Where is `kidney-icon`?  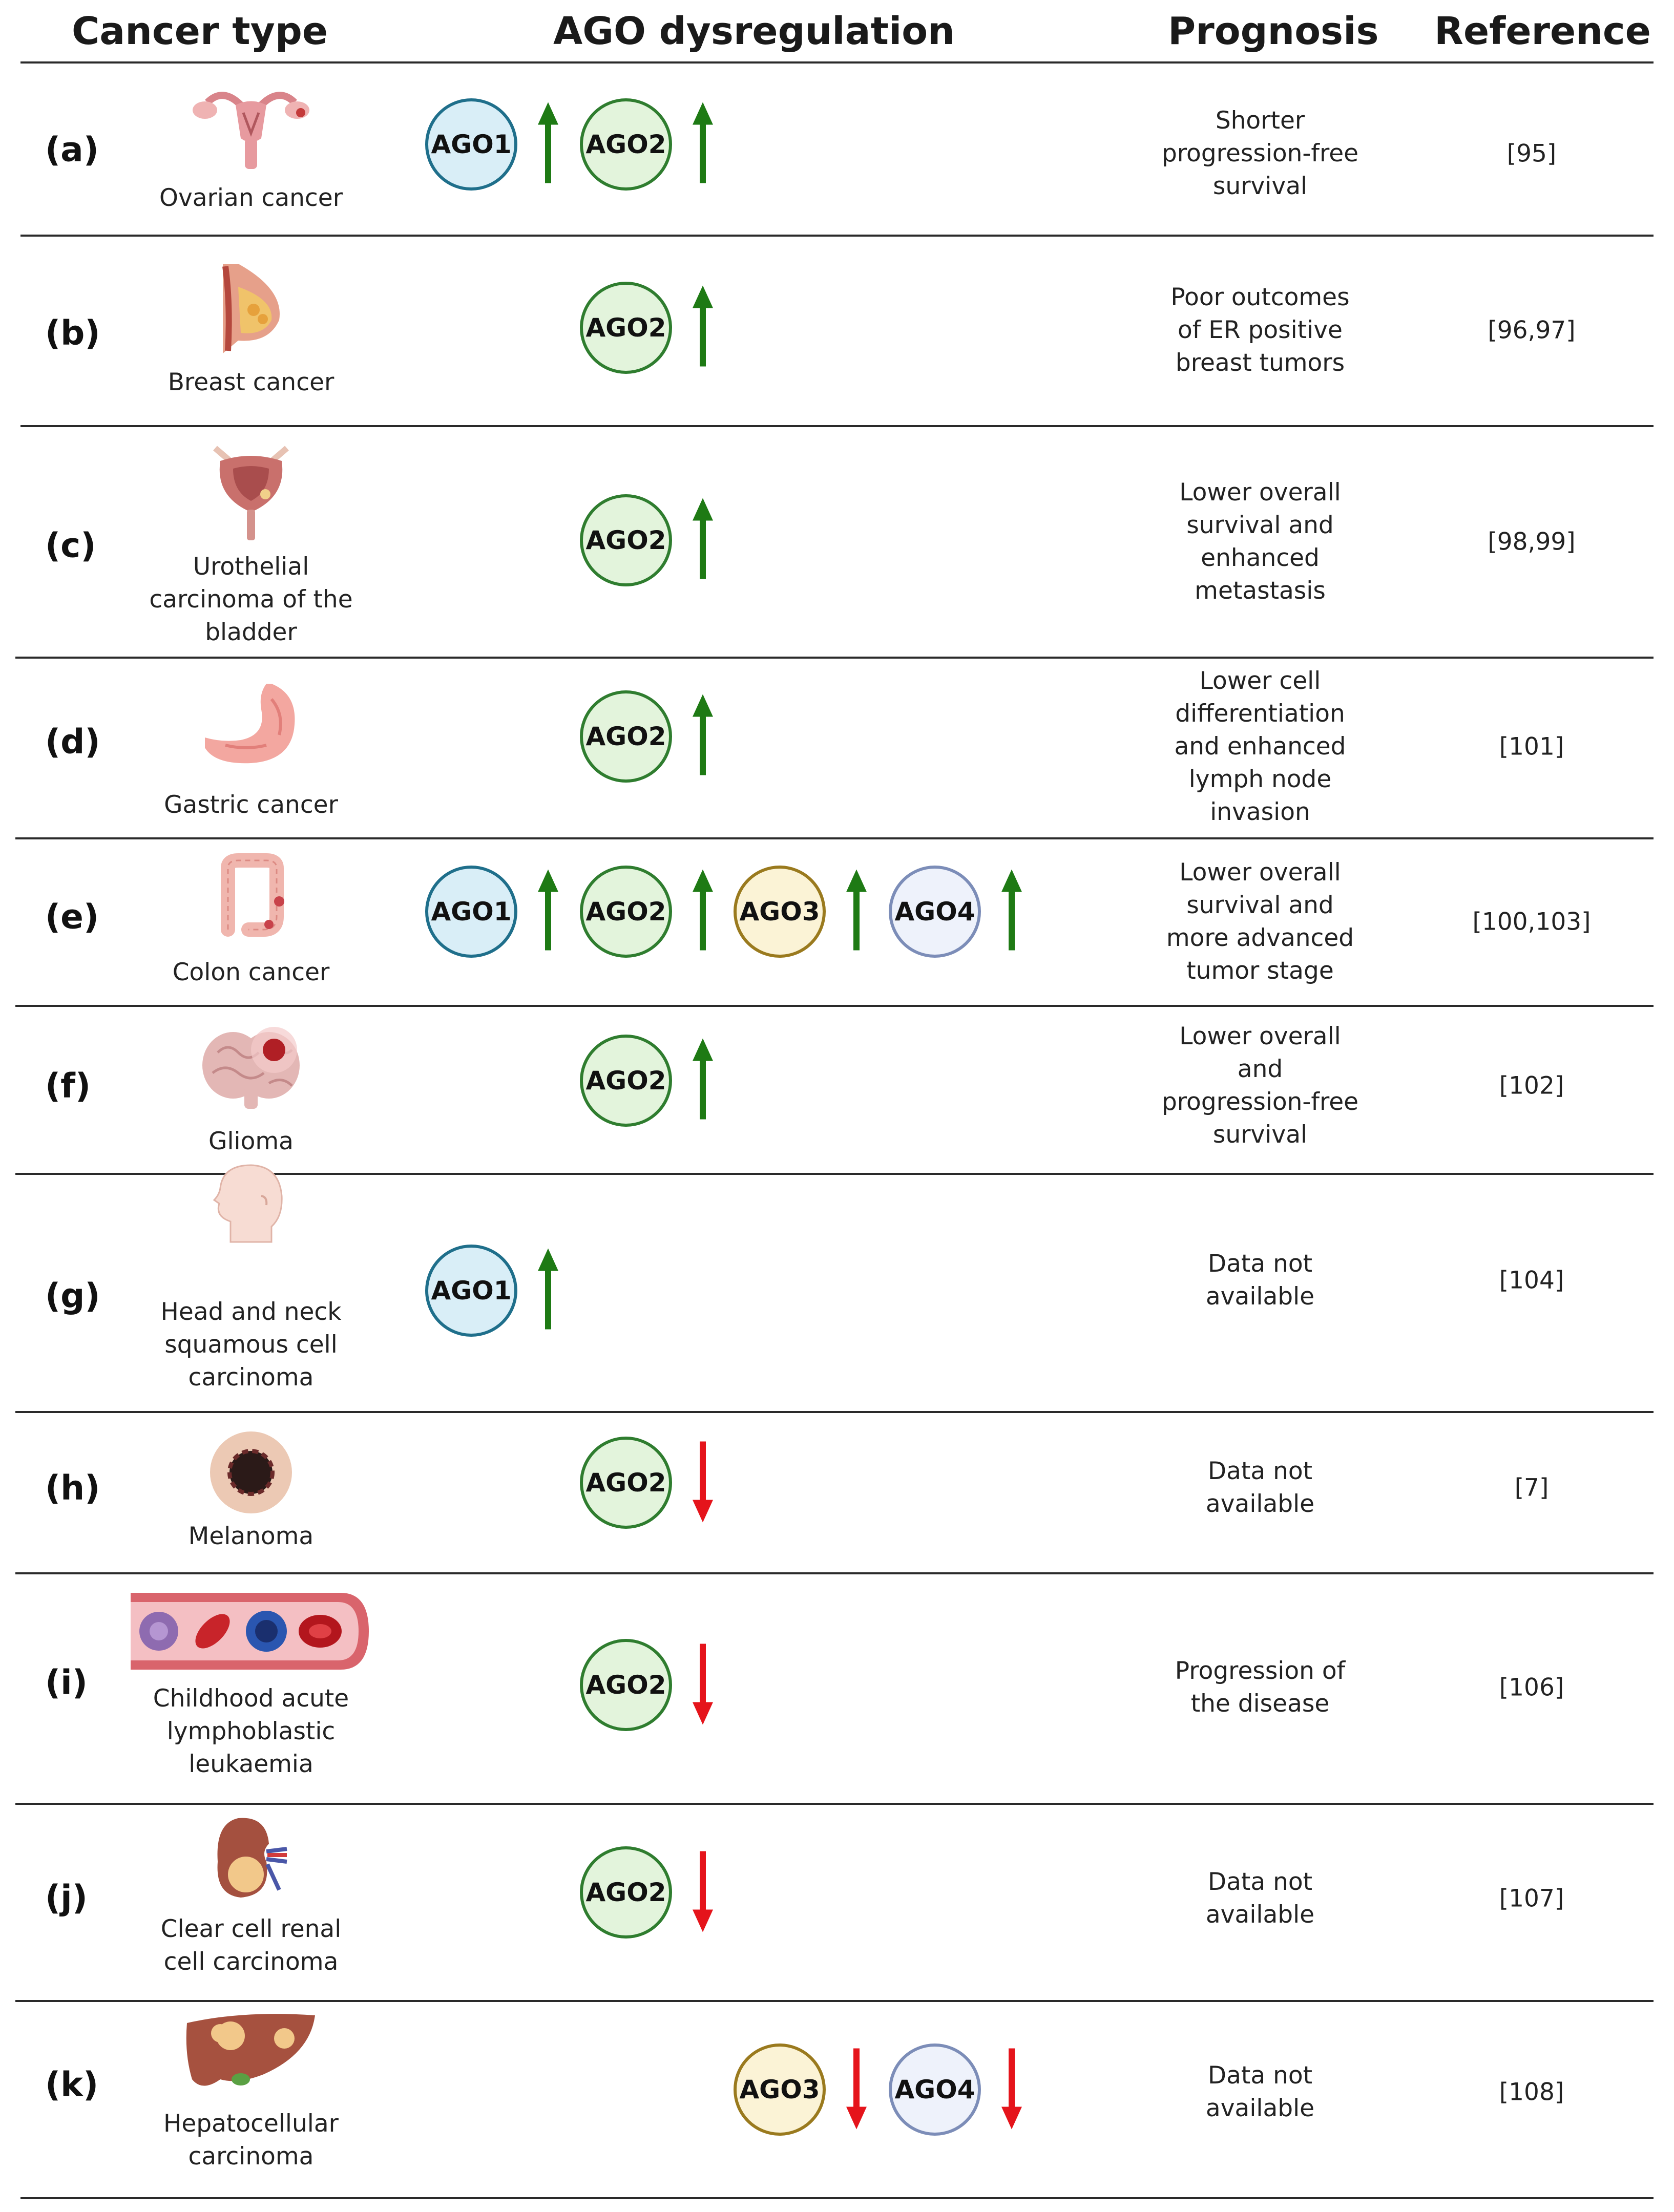 kidney-icon is located at coordinates (251, 1860).